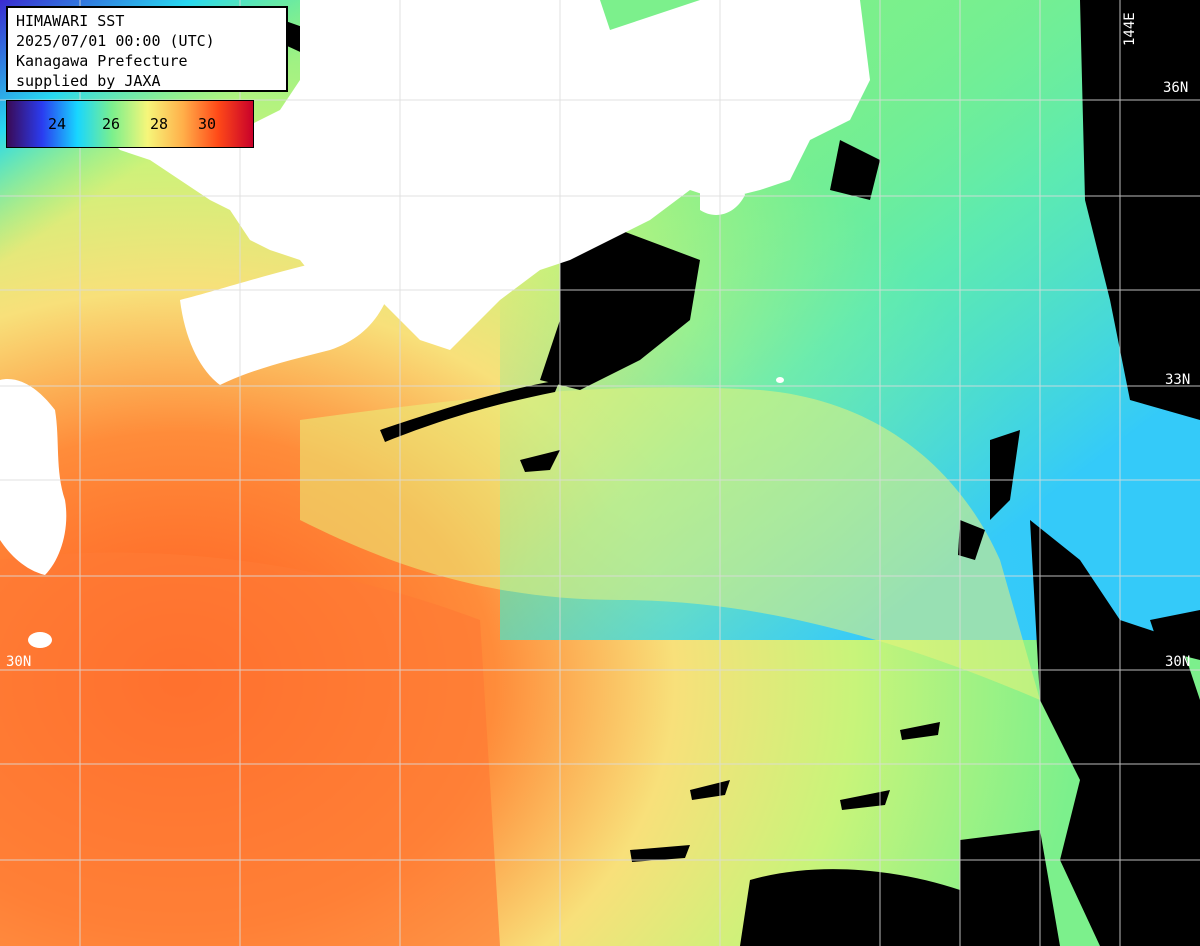 Image resolution: width=1200 pixels, height=946 pixels. What do you see at coordinates (88, 81) in the screenshot?
I see `credit-text: supplied by JAXA` at bounding box center [88, 81].